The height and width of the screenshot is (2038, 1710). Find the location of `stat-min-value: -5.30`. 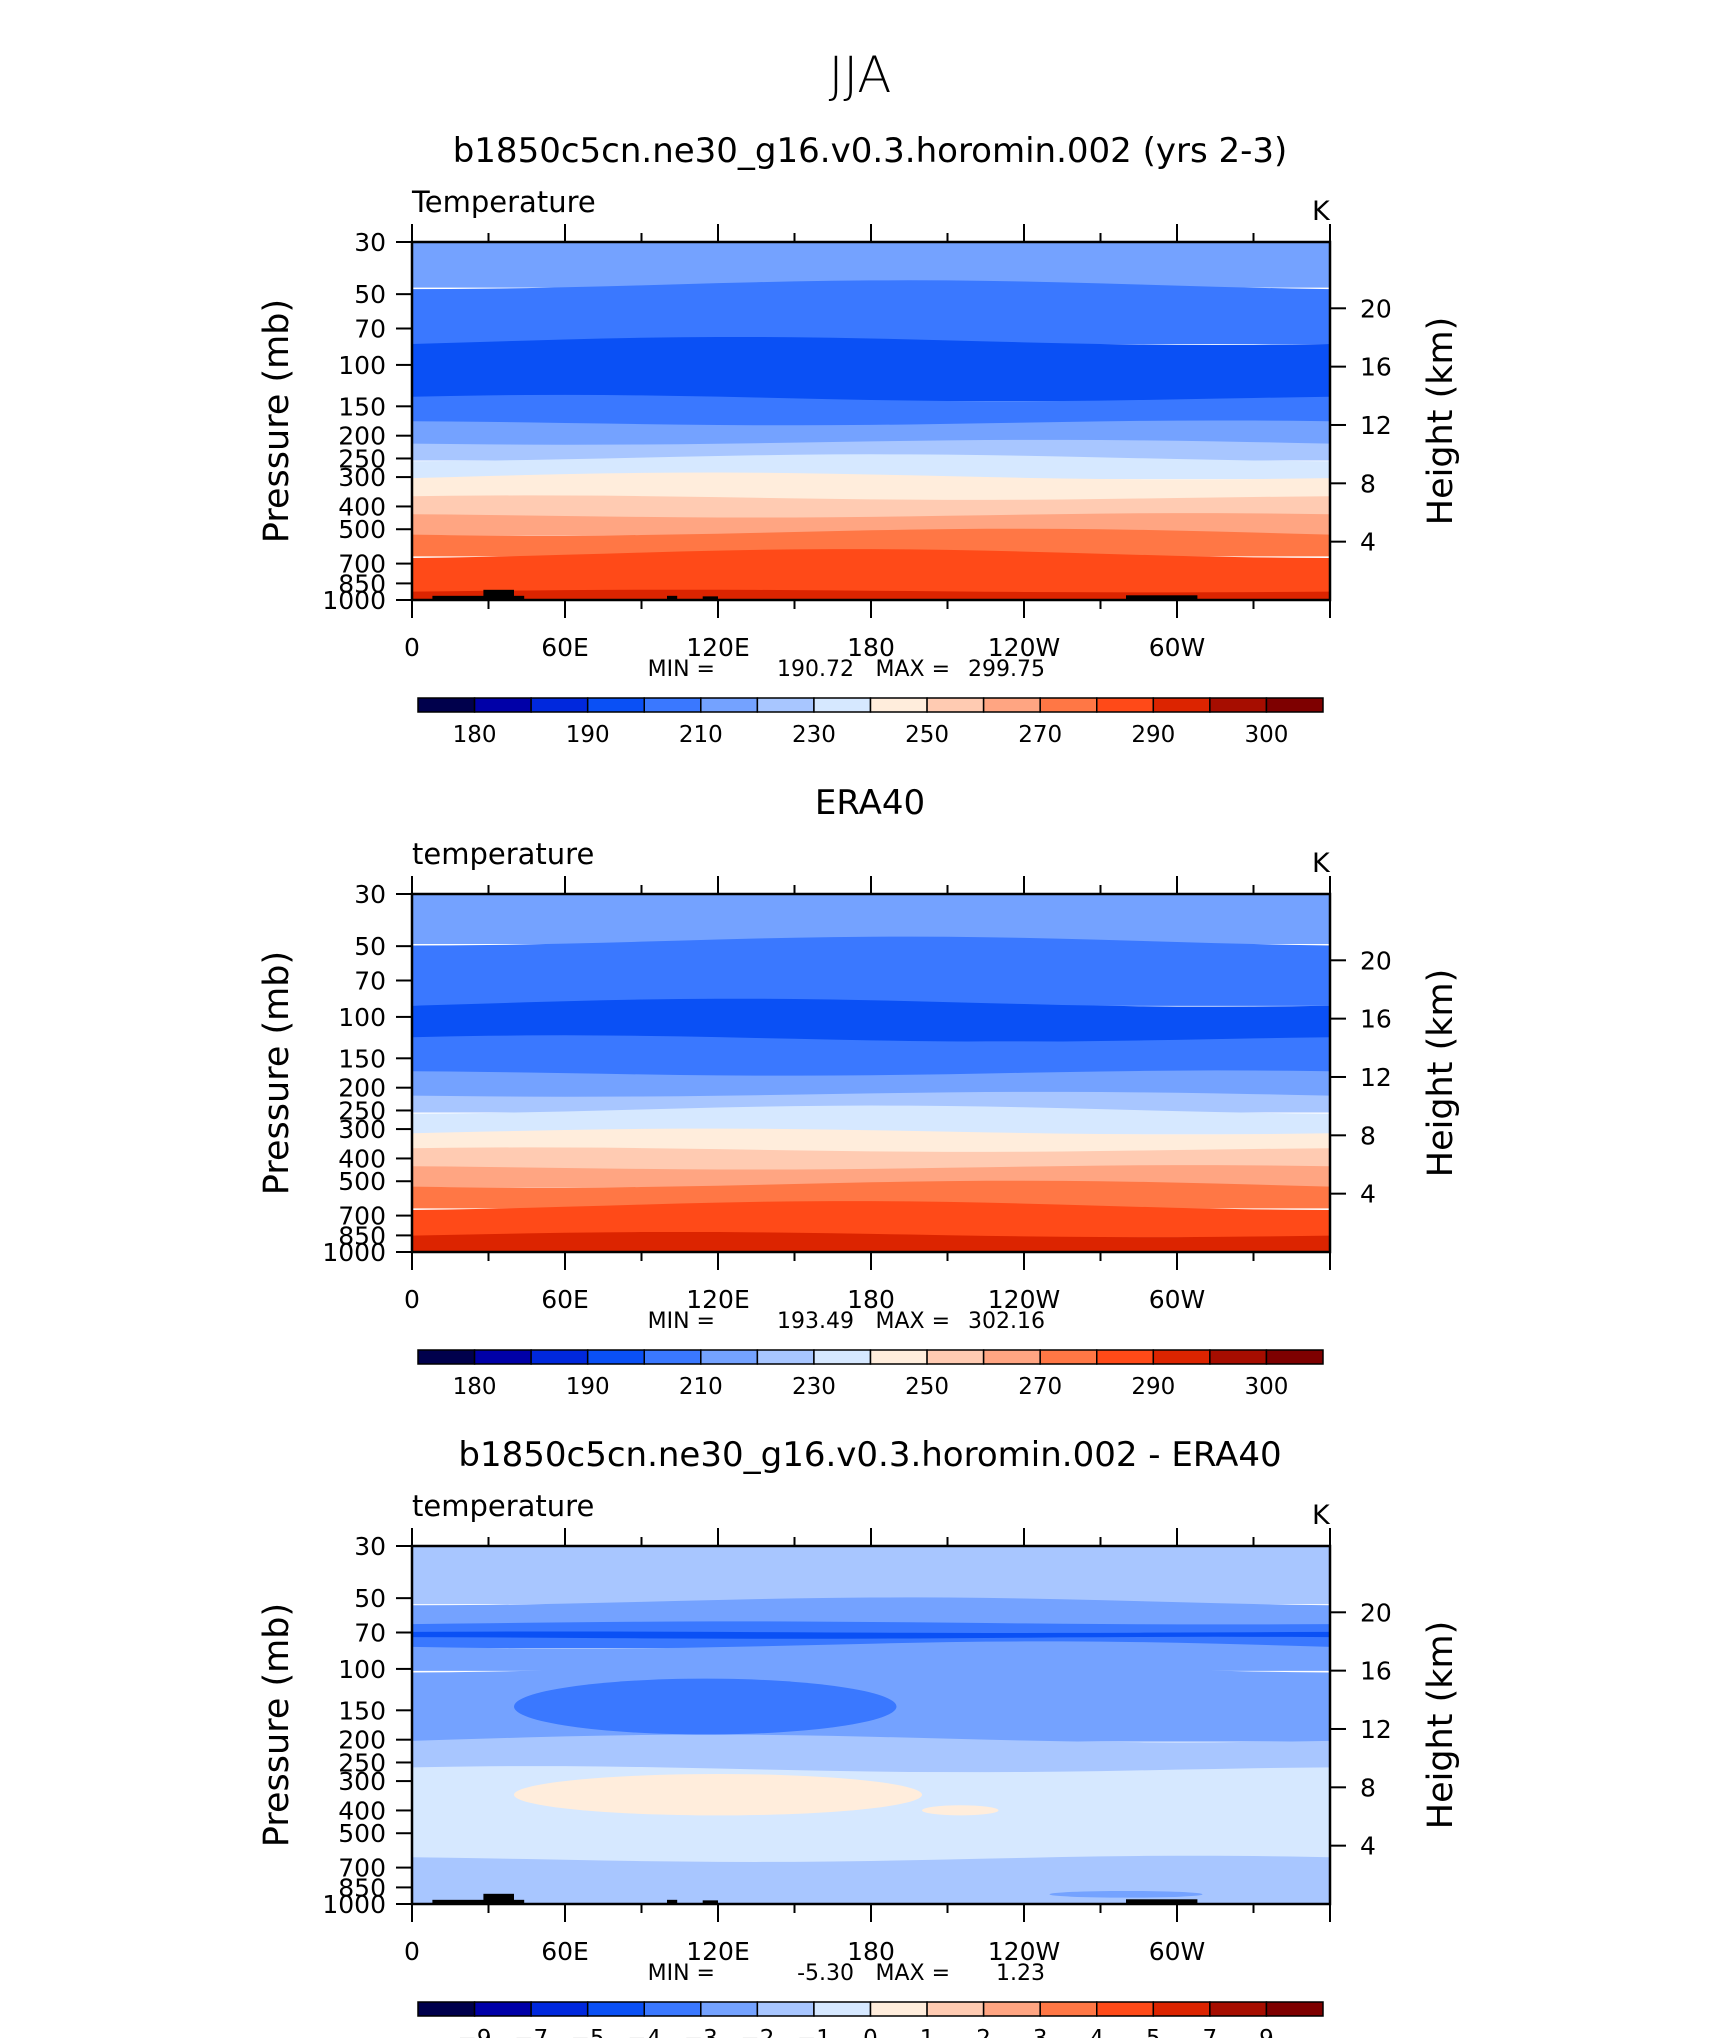

stat-min-value: -5.30 is located at coordinates (825, 1973).